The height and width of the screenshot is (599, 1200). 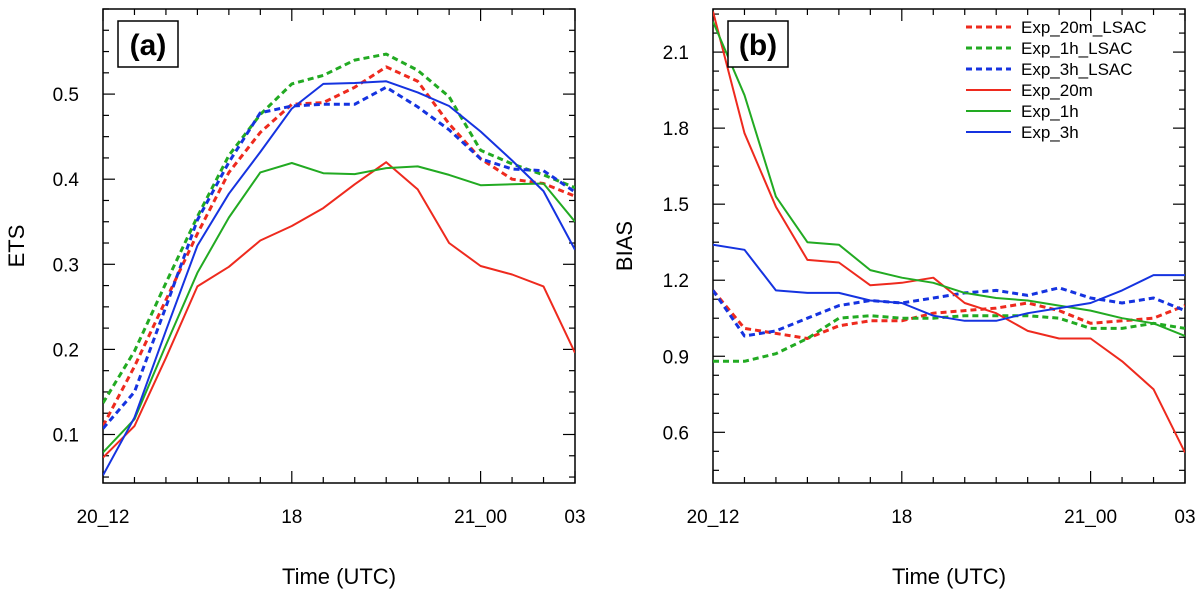 What do you see at coordinates (624, 246) in the screenshot?
I see `y-axis-title: BIAS` at bounding box center [624, 246].